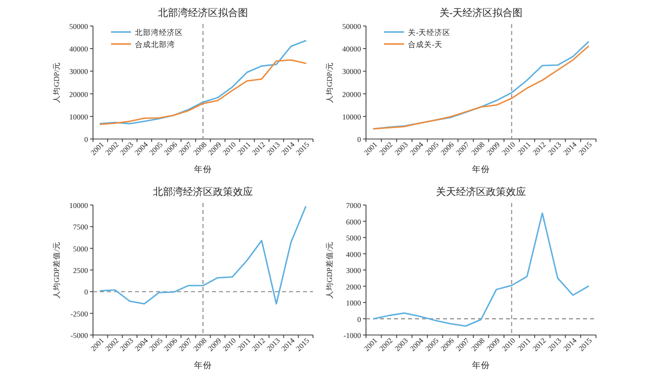 The image size is (650, 376). What do you see at coordinates (481, 192) in the screenshot?
I see `chart-title: 关天经济区政策效应` at bounding box center [481, 192].